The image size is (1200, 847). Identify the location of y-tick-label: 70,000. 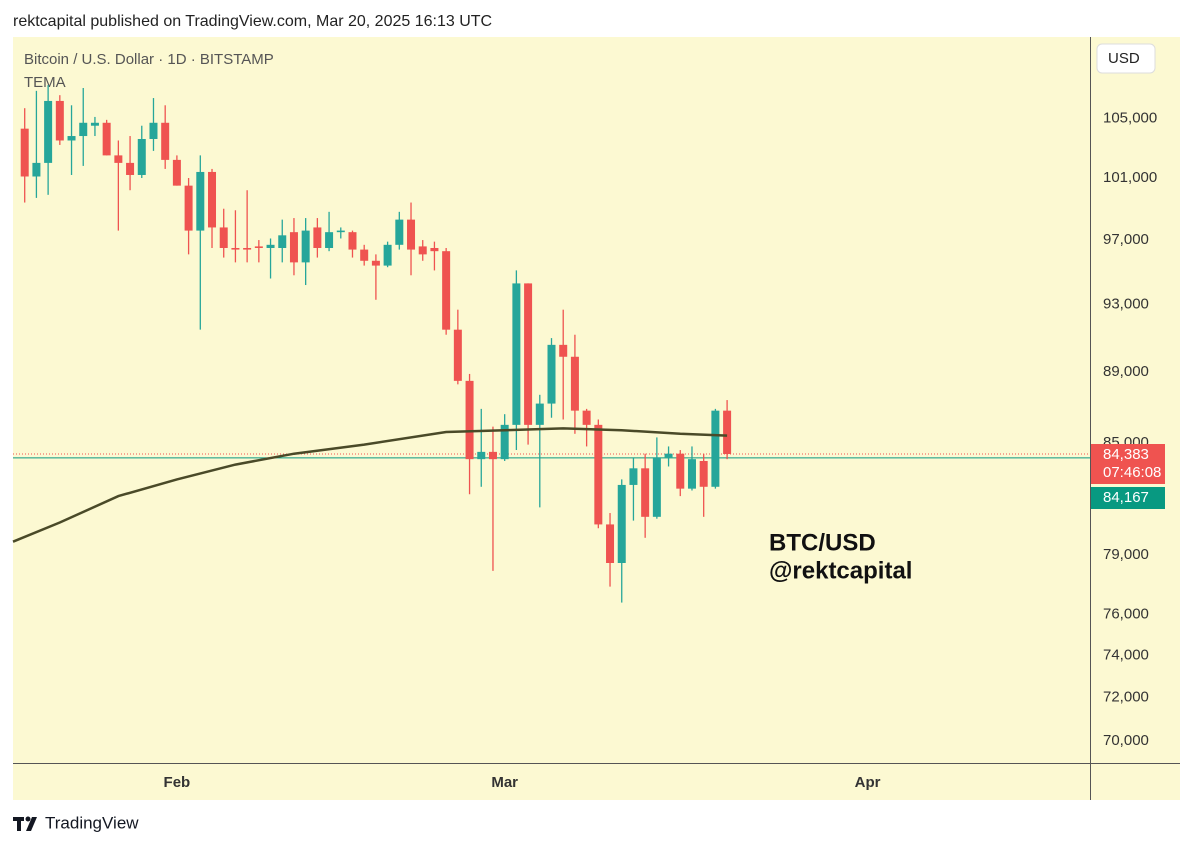
(1126, 740).